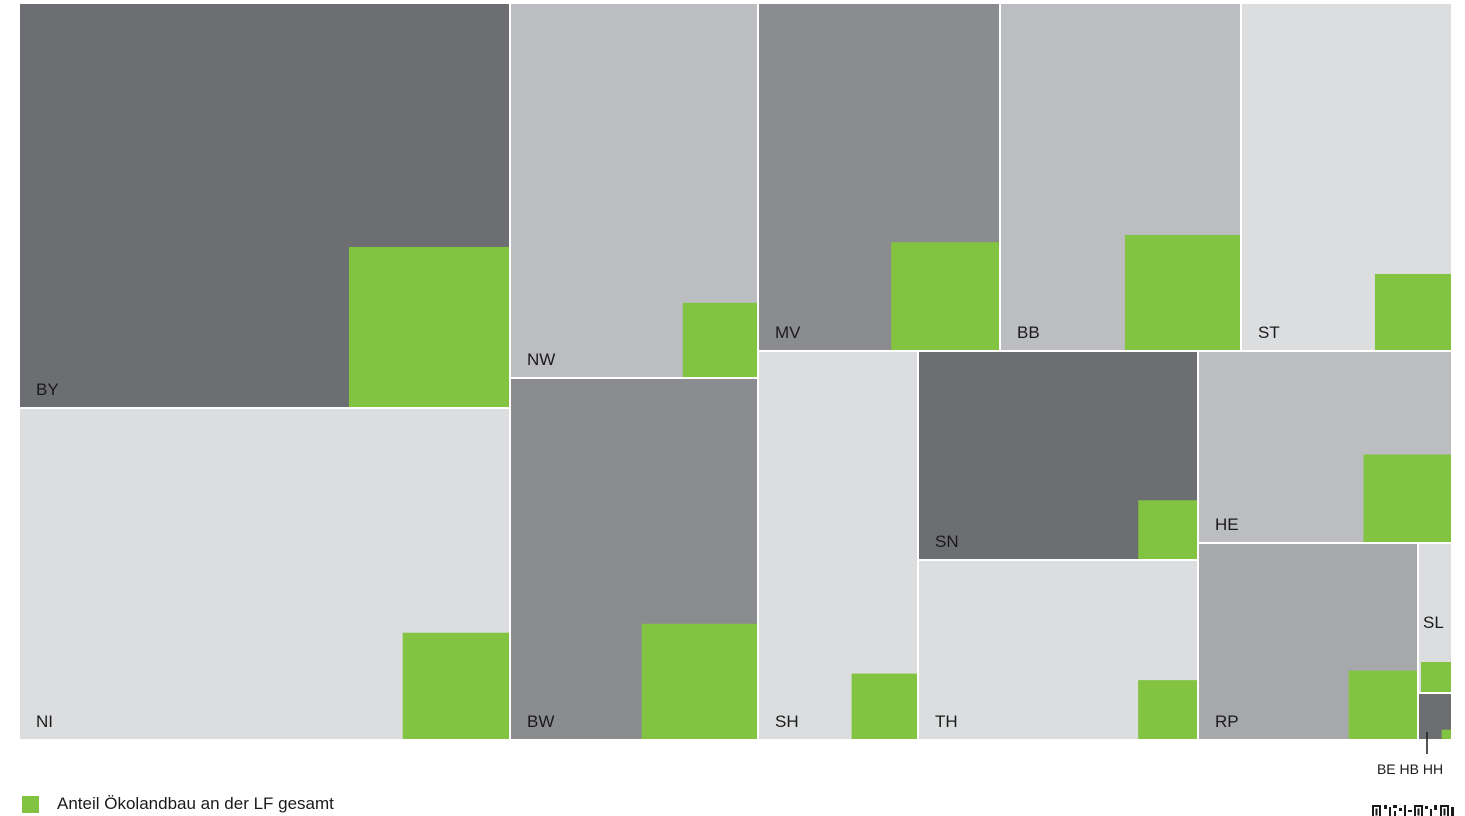 The height and width of the screenshot is (816, 1465). Describe the element at coordinates (264, 574) in the screenshot. I see `tile-ni: NI` at that location.